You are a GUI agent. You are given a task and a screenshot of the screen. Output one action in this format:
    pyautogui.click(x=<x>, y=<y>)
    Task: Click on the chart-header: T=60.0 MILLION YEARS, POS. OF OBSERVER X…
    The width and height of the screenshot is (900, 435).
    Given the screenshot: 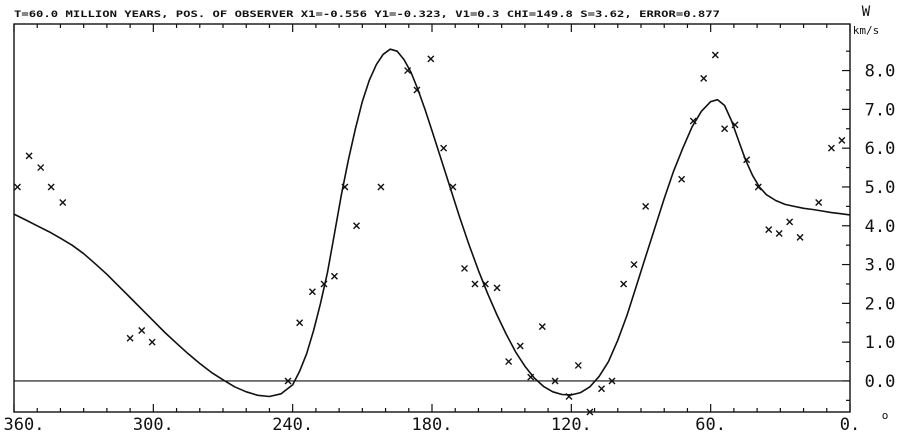 What is the action you would take?
    pyautogui.click(x=367, y=15)
    